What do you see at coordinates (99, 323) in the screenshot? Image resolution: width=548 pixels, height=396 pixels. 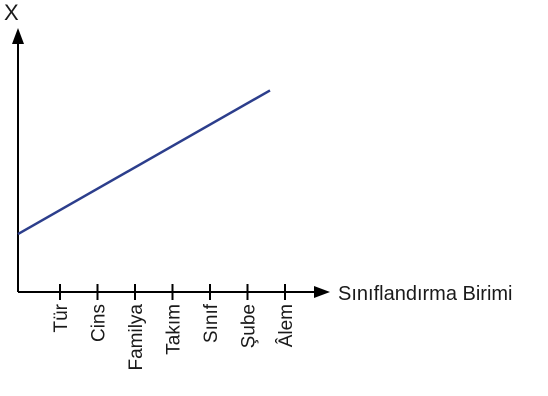 I see `x-tick-label: Cins` at bounding box center [99, 323].